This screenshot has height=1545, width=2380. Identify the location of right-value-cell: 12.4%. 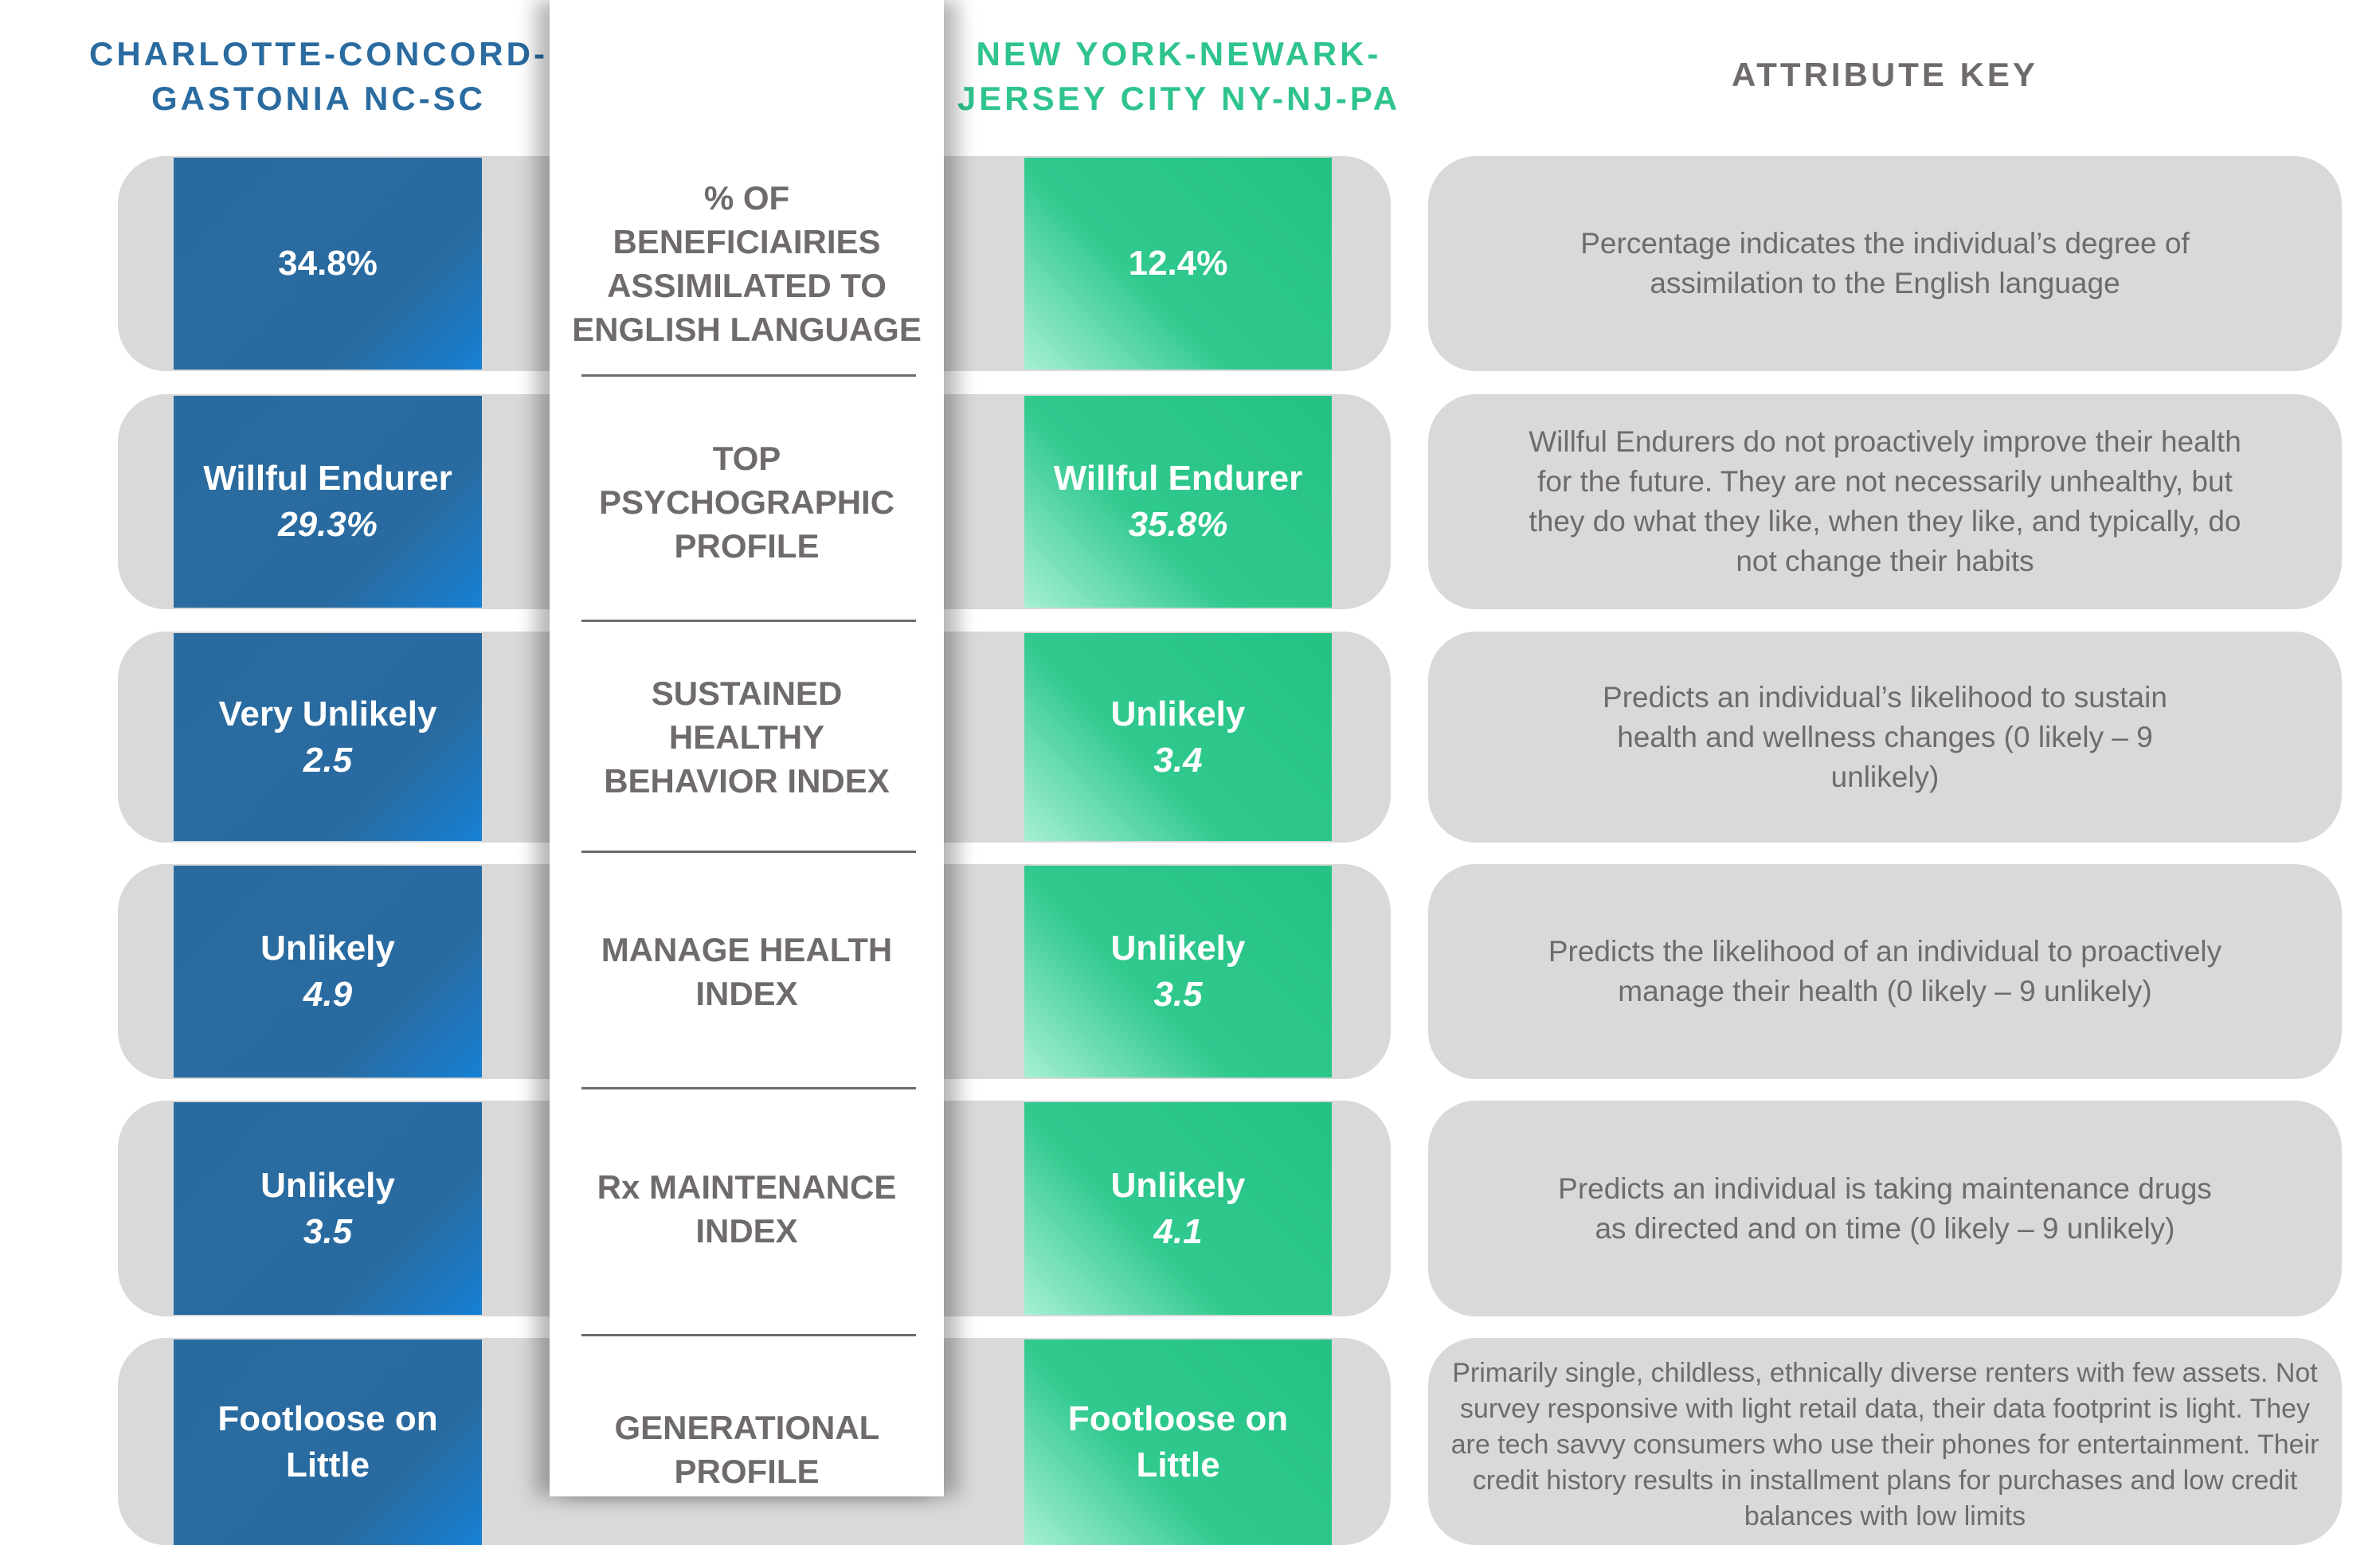
(1178, 264).